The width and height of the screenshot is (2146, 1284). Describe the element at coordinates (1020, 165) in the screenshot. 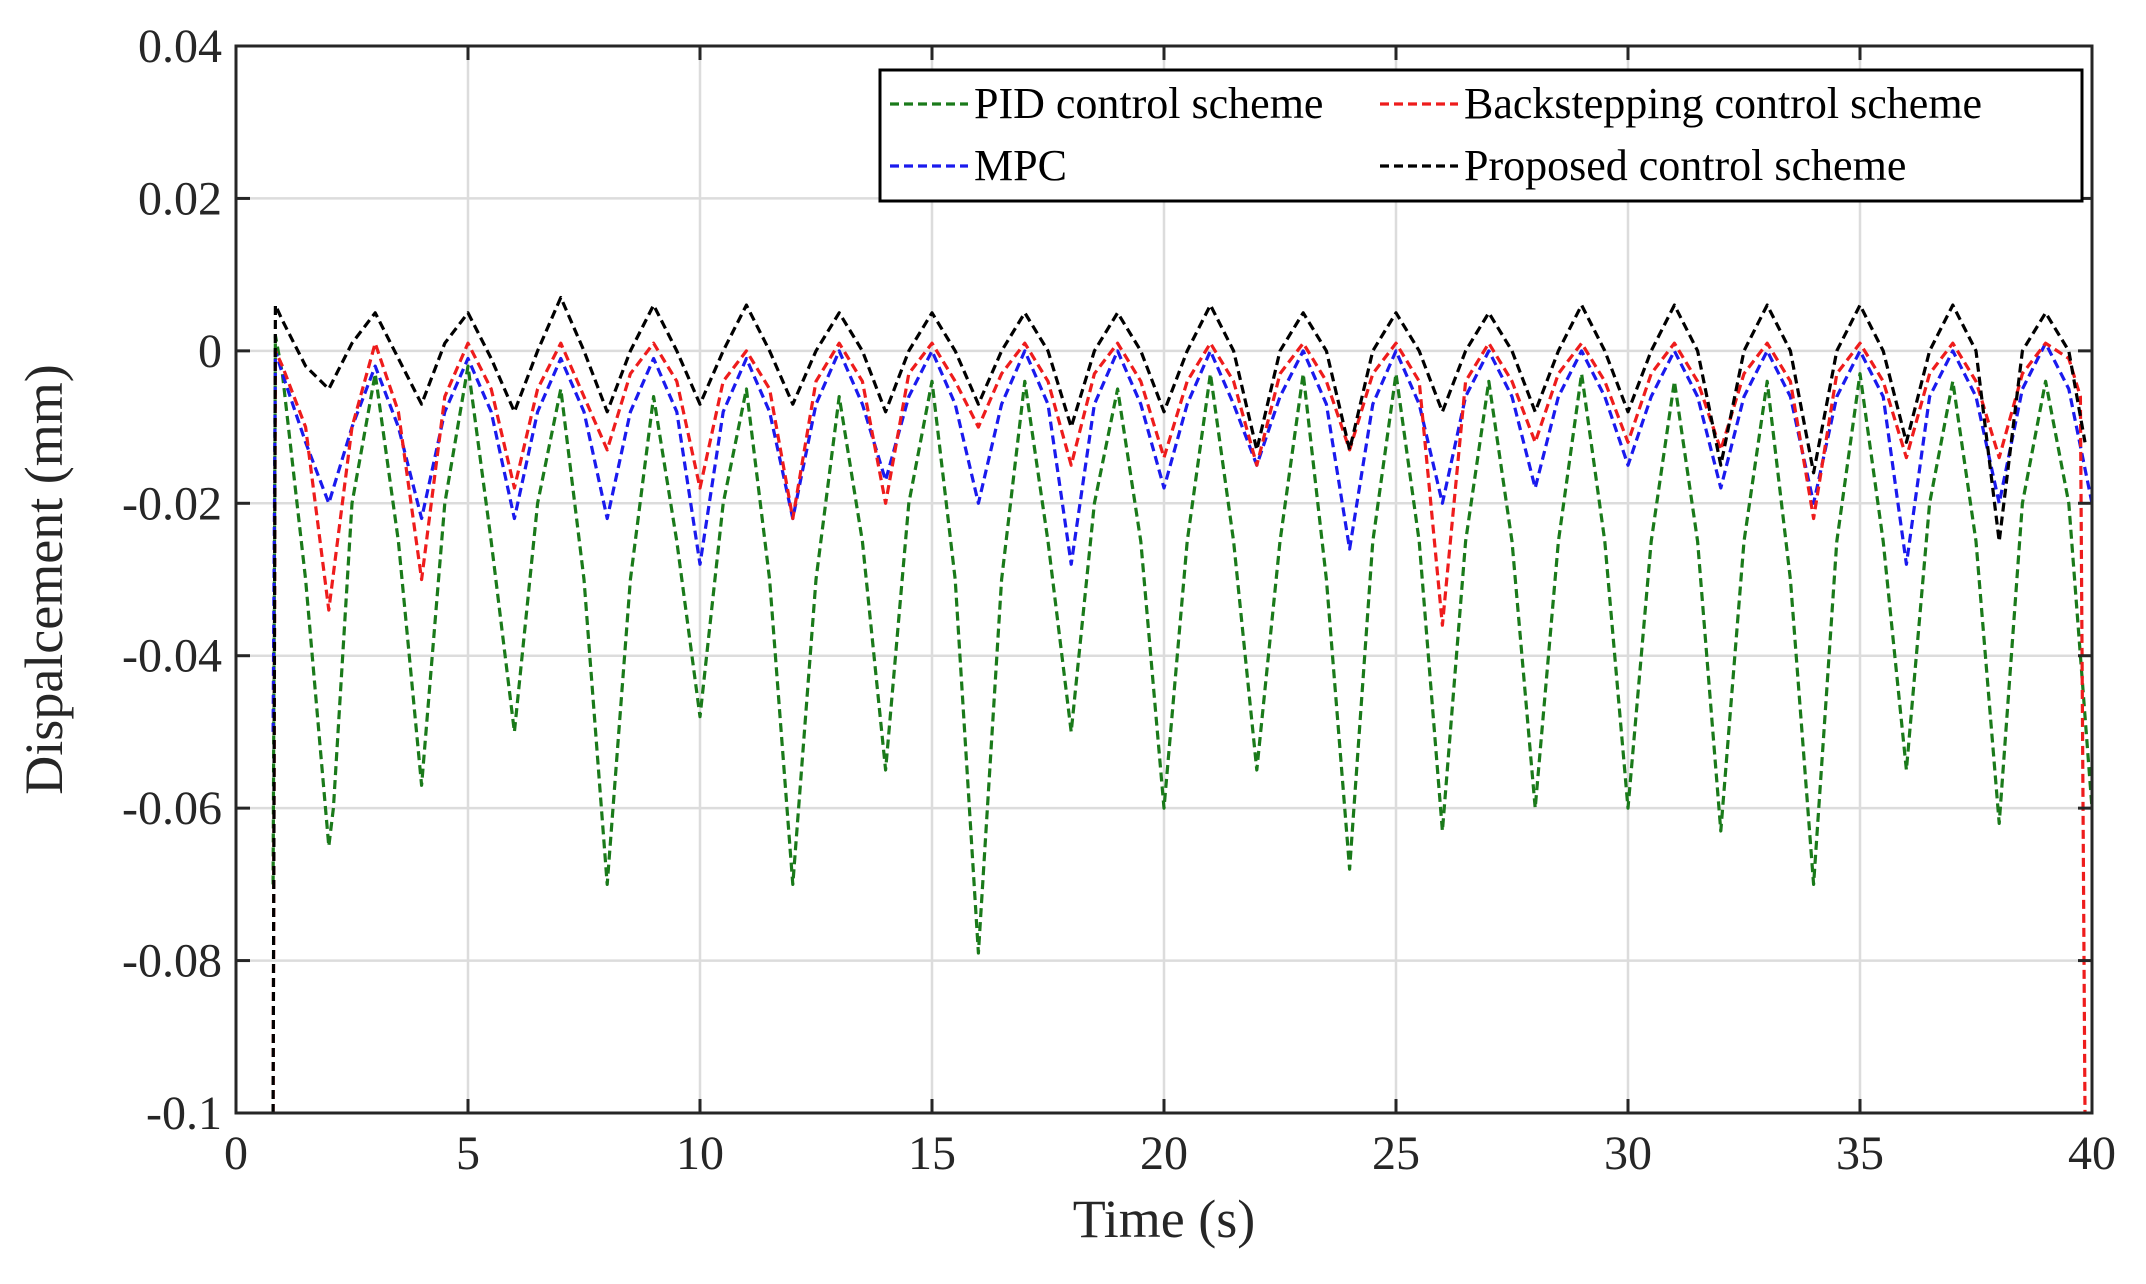

I see `legend-label-mpc: MPC` at that location.